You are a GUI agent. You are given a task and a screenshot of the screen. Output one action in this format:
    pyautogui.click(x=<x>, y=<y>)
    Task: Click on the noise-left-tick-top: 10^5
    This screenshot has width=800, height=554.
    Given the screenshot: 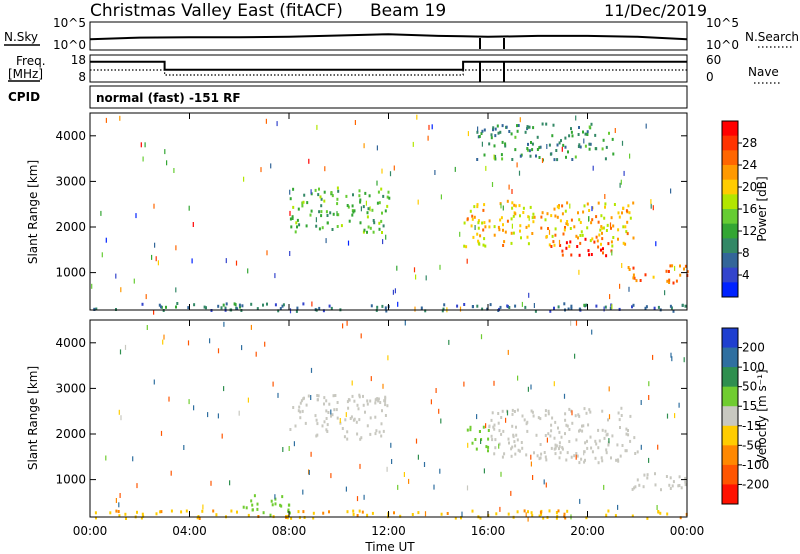 What is the action you would take?
    pyautogui.click(x=69, y=23)
    